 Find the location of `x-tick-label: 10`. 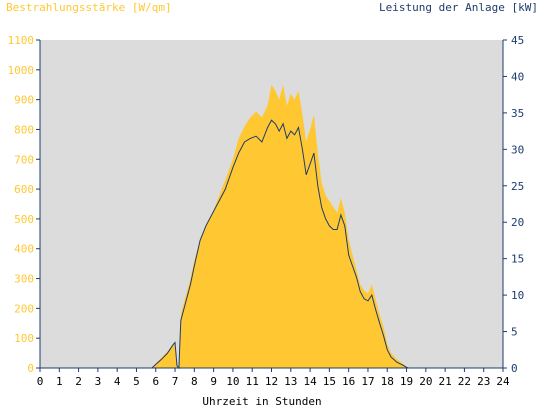

x-tick-label: 10 is located at coordinates (232, 381).